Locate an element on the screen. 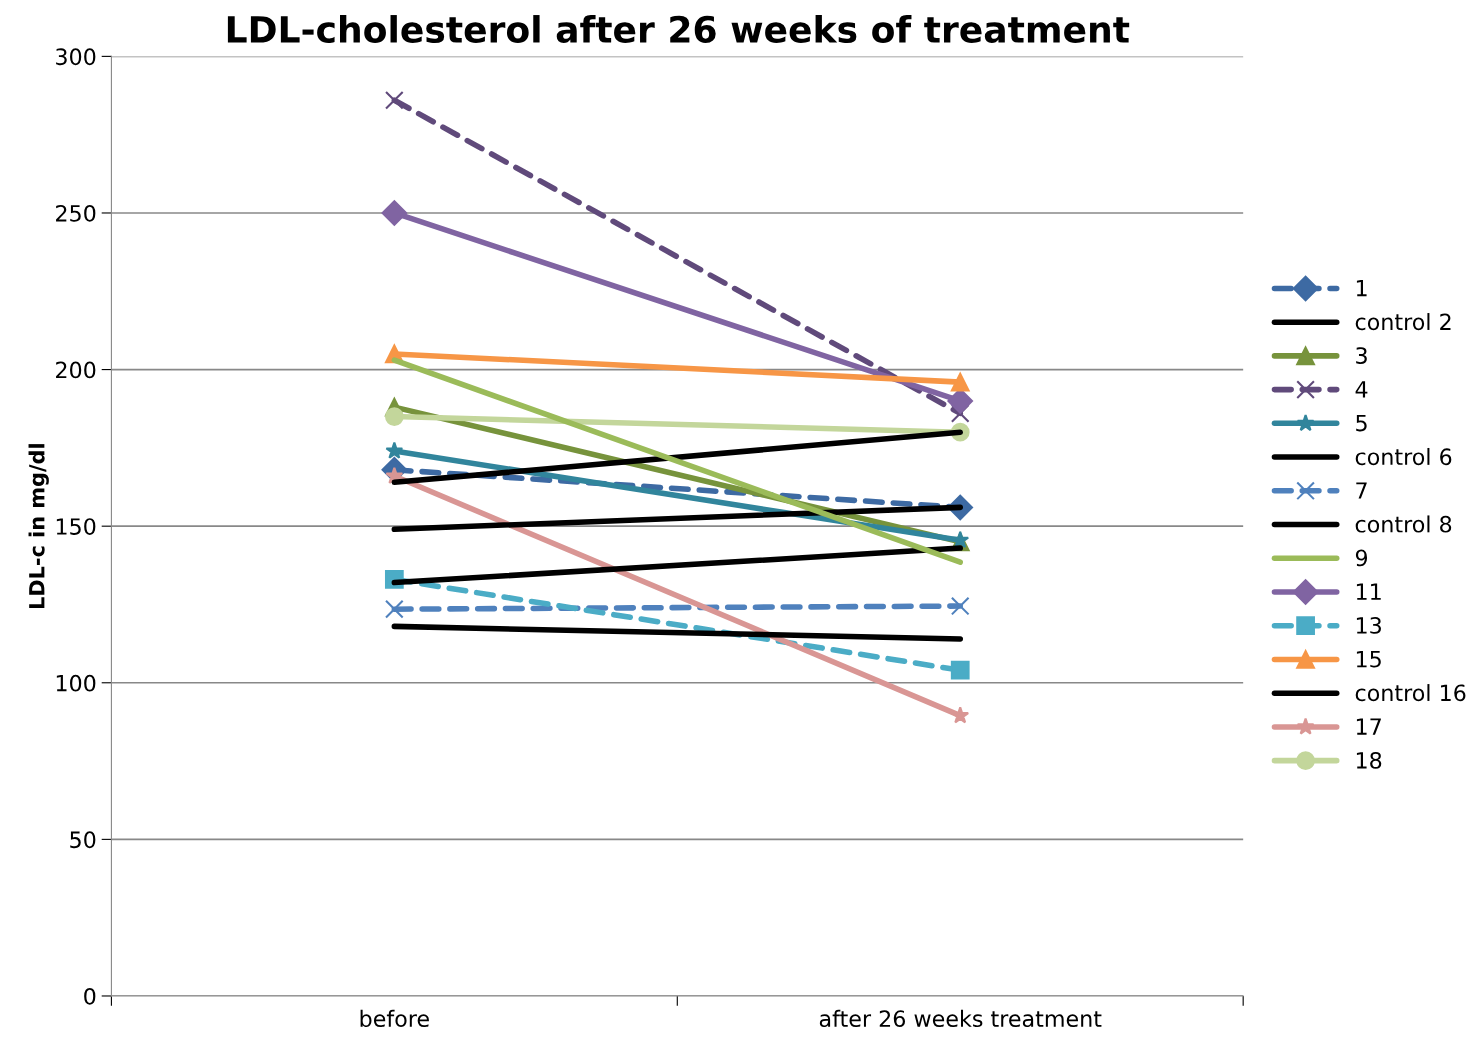 The image size is (1466, 1044). chart-title: LDL-cholesterol after 26 weeks of treatment is located at coordinates (678, 29).